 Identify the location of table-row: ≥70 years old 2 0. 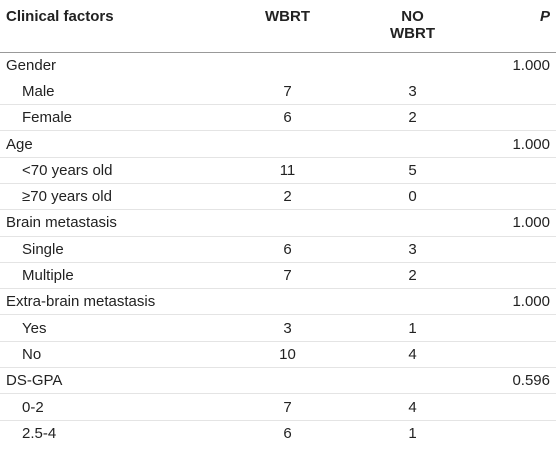
(278, 196).